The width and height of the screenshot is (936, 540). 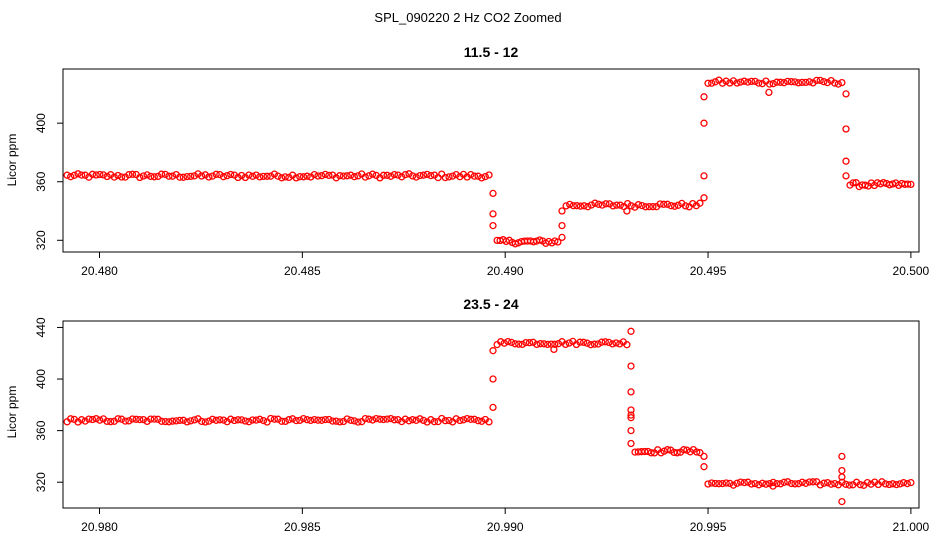 What do you see at coordinates (41, 379) in the screenshot?
I see `y-tick-label: 400` at bounding box center [41, 379].